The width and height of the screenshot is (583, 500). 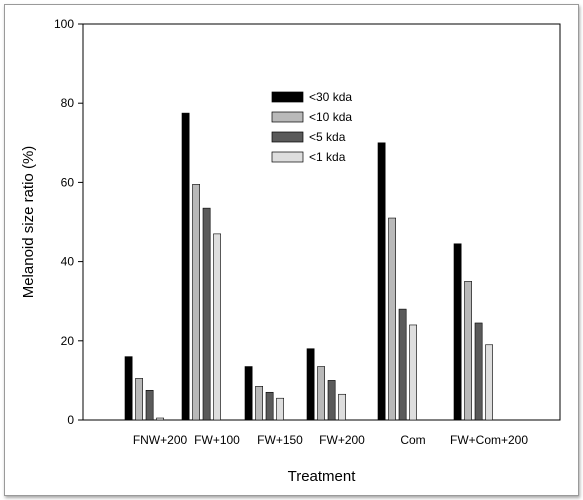 What do you see at coordinates (468, 351) in the screenshot?
I see `bar-FW+Com+200-<10 kda` at bounding box center [468, 351].